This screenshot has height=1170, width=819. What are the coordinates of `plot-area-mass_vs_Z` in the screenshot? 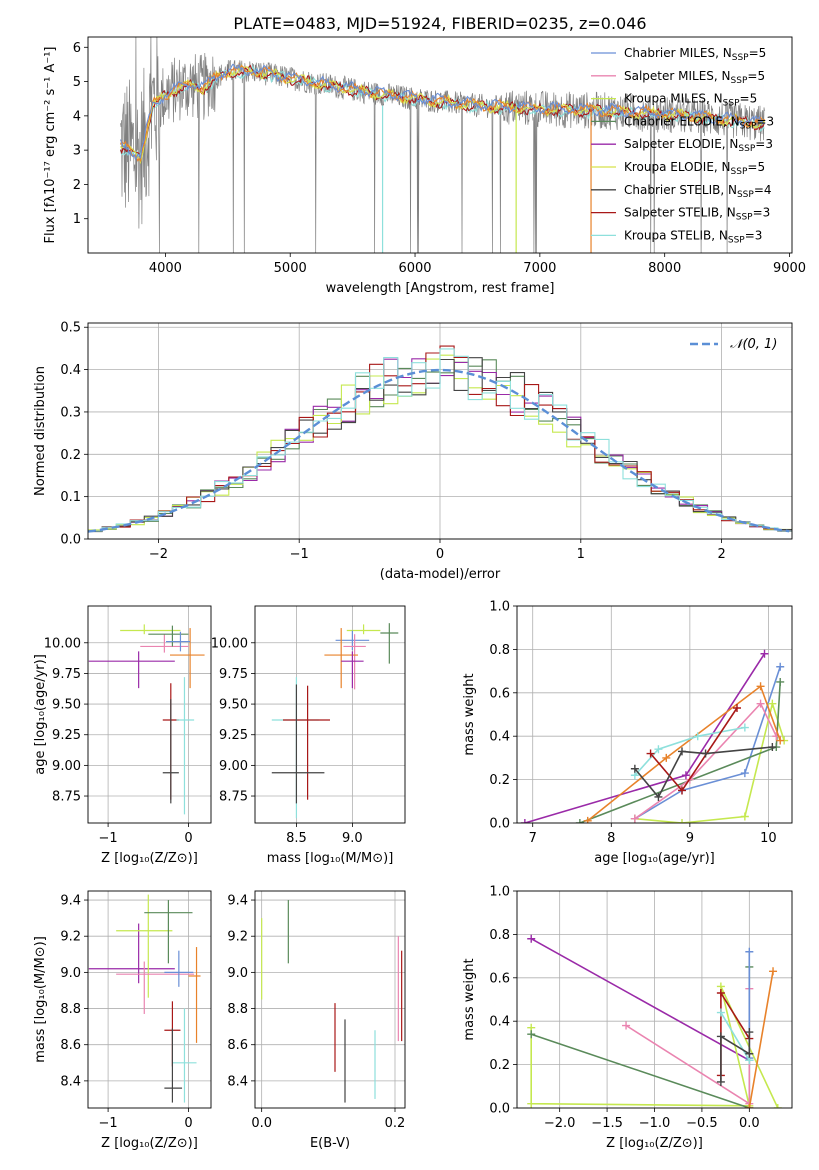 It's located at (144, 998).